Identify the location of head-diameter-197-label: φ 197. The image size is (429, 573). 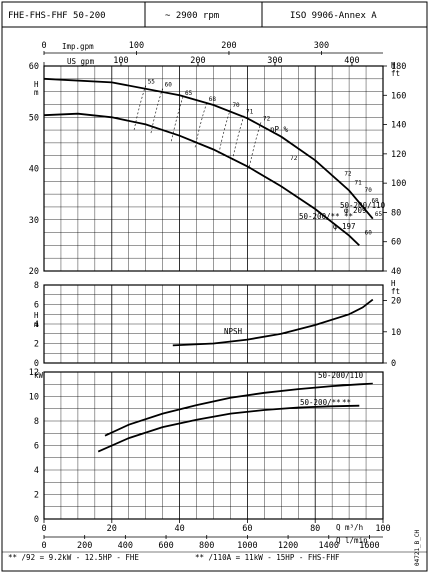
(344, 226).